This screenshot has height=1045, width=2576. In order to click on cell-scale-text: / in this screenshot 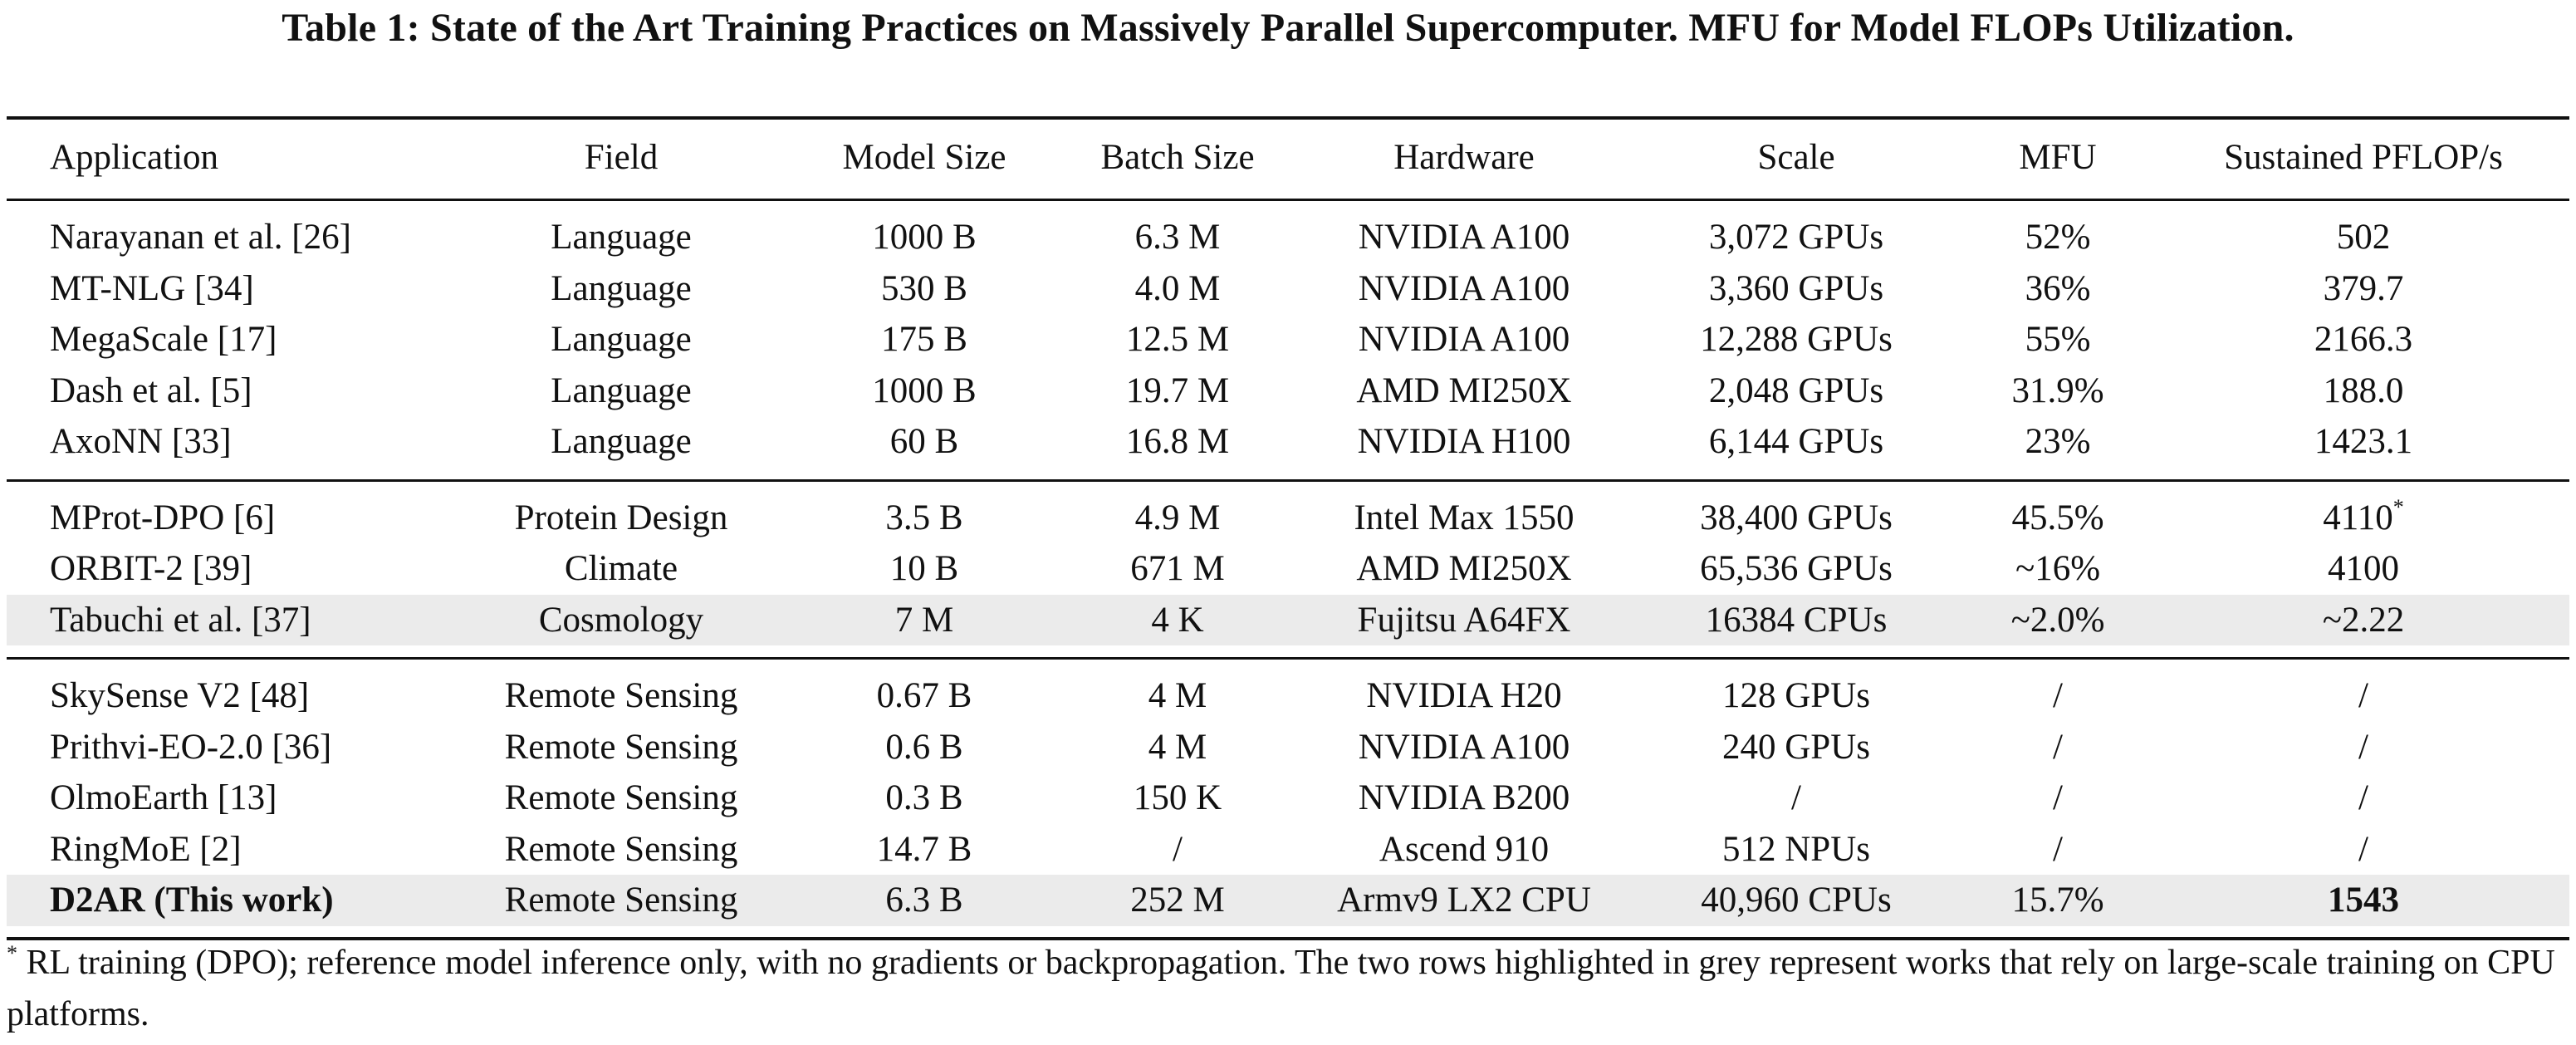, I will do `click(1796, 798)`.